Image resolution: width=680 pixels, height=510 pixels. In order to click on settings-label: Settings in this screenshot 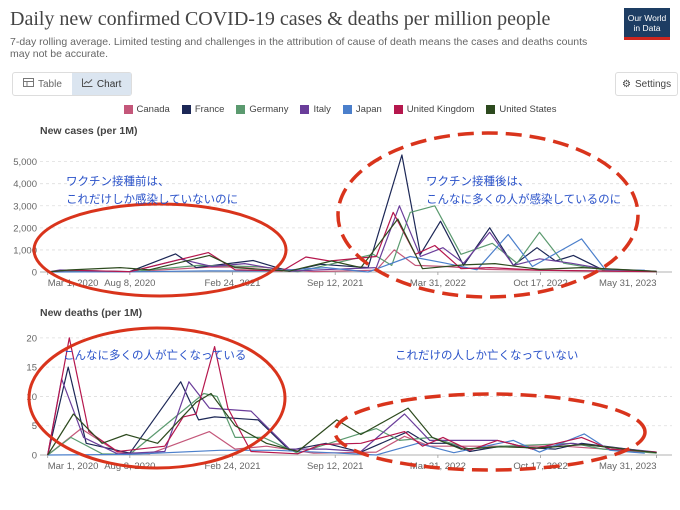, I will do `click(653, 84)`.